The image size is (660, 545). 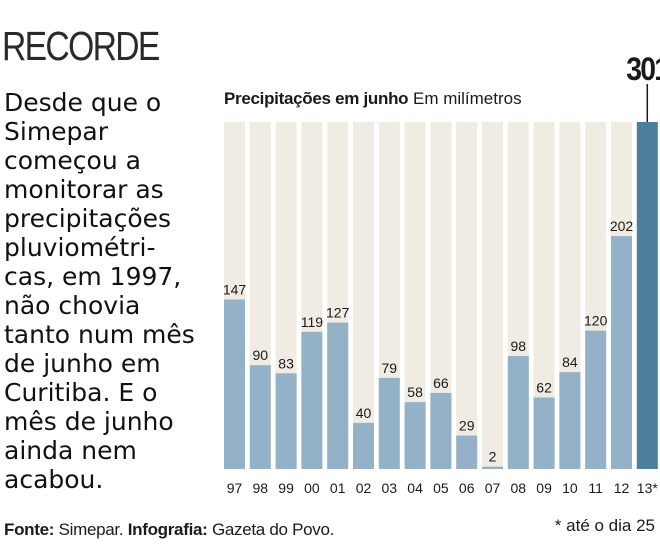 I want to click on data-label-highlight: 301, so click(x=643, y=69).